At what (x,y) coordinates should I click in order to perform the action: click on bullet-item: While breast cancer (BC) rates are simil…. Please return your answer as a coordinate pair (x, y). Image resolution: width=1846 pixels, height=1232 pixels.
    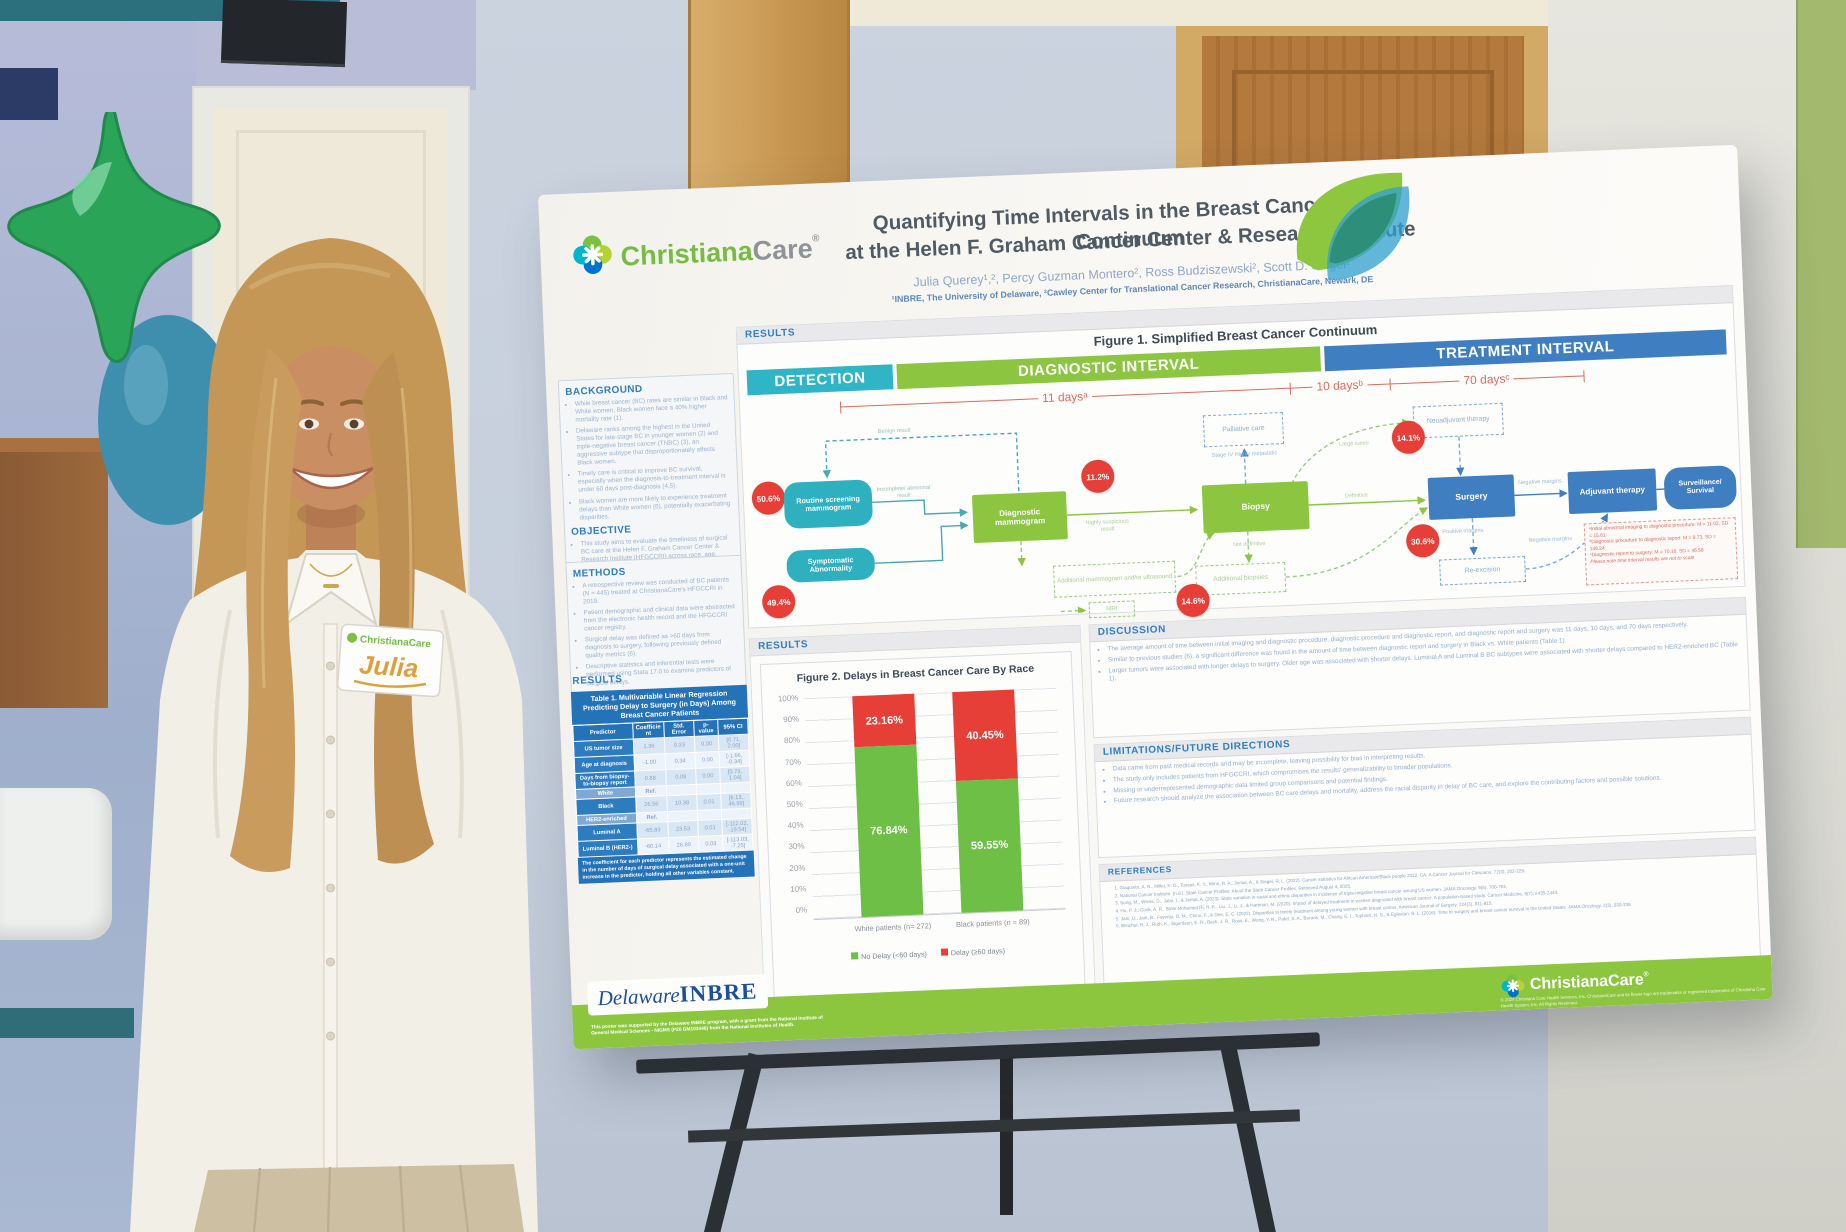
    Looking at the image, I should click on (652, 409).